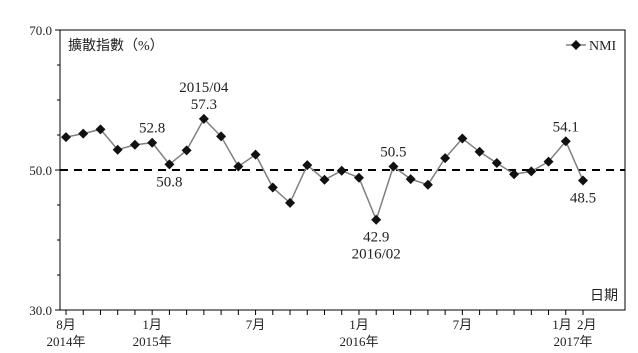 This screenshot has width=638, height=353. I want to click on y-axis-label: 擴散指數（%）, so click(116, 45).